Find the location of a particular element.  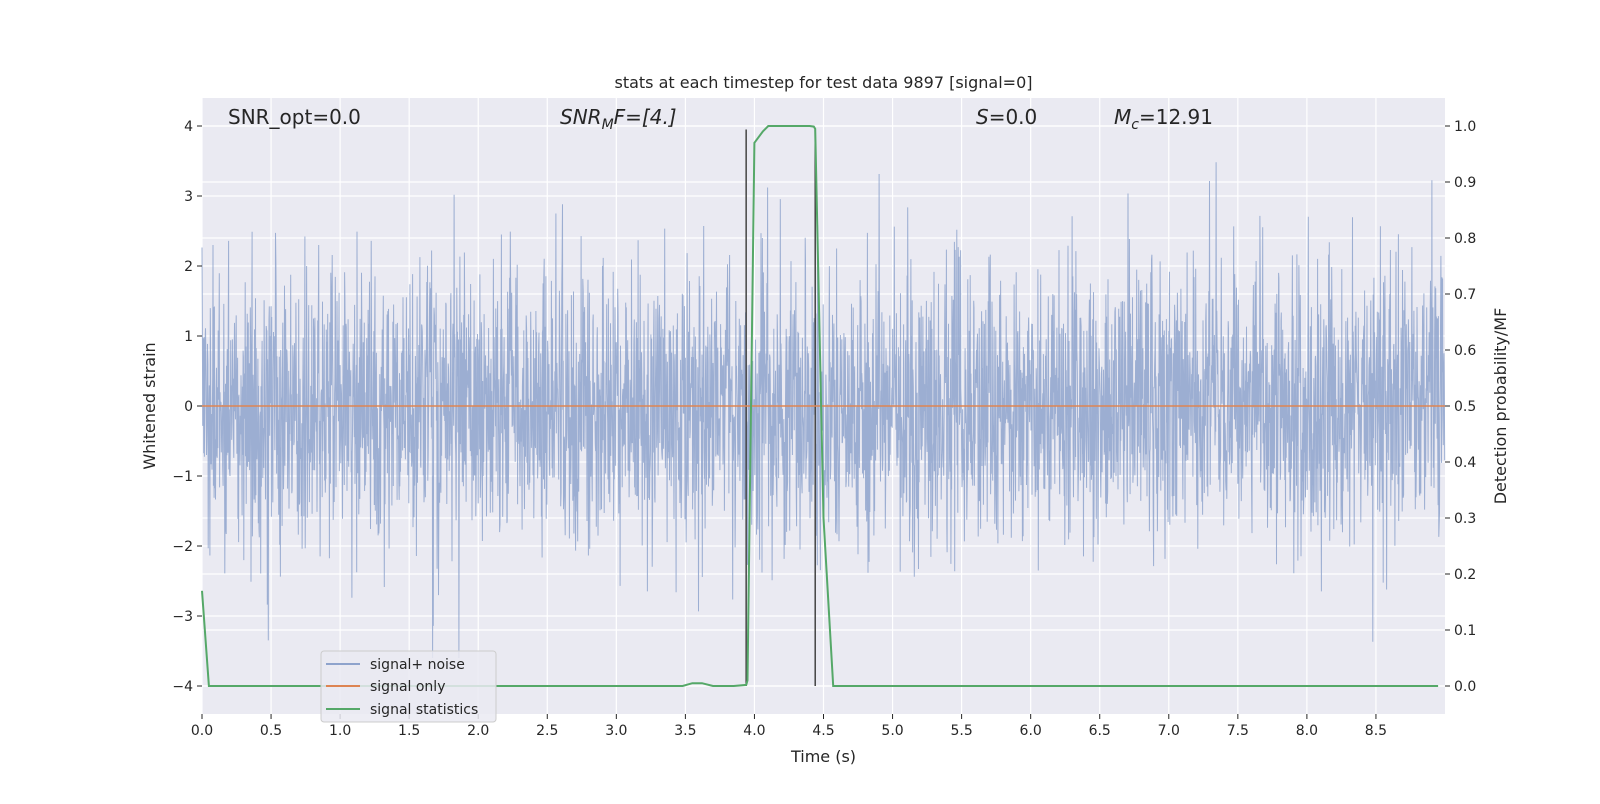

x-tick-label: 8.0 is located at coordinates (1307, 731).